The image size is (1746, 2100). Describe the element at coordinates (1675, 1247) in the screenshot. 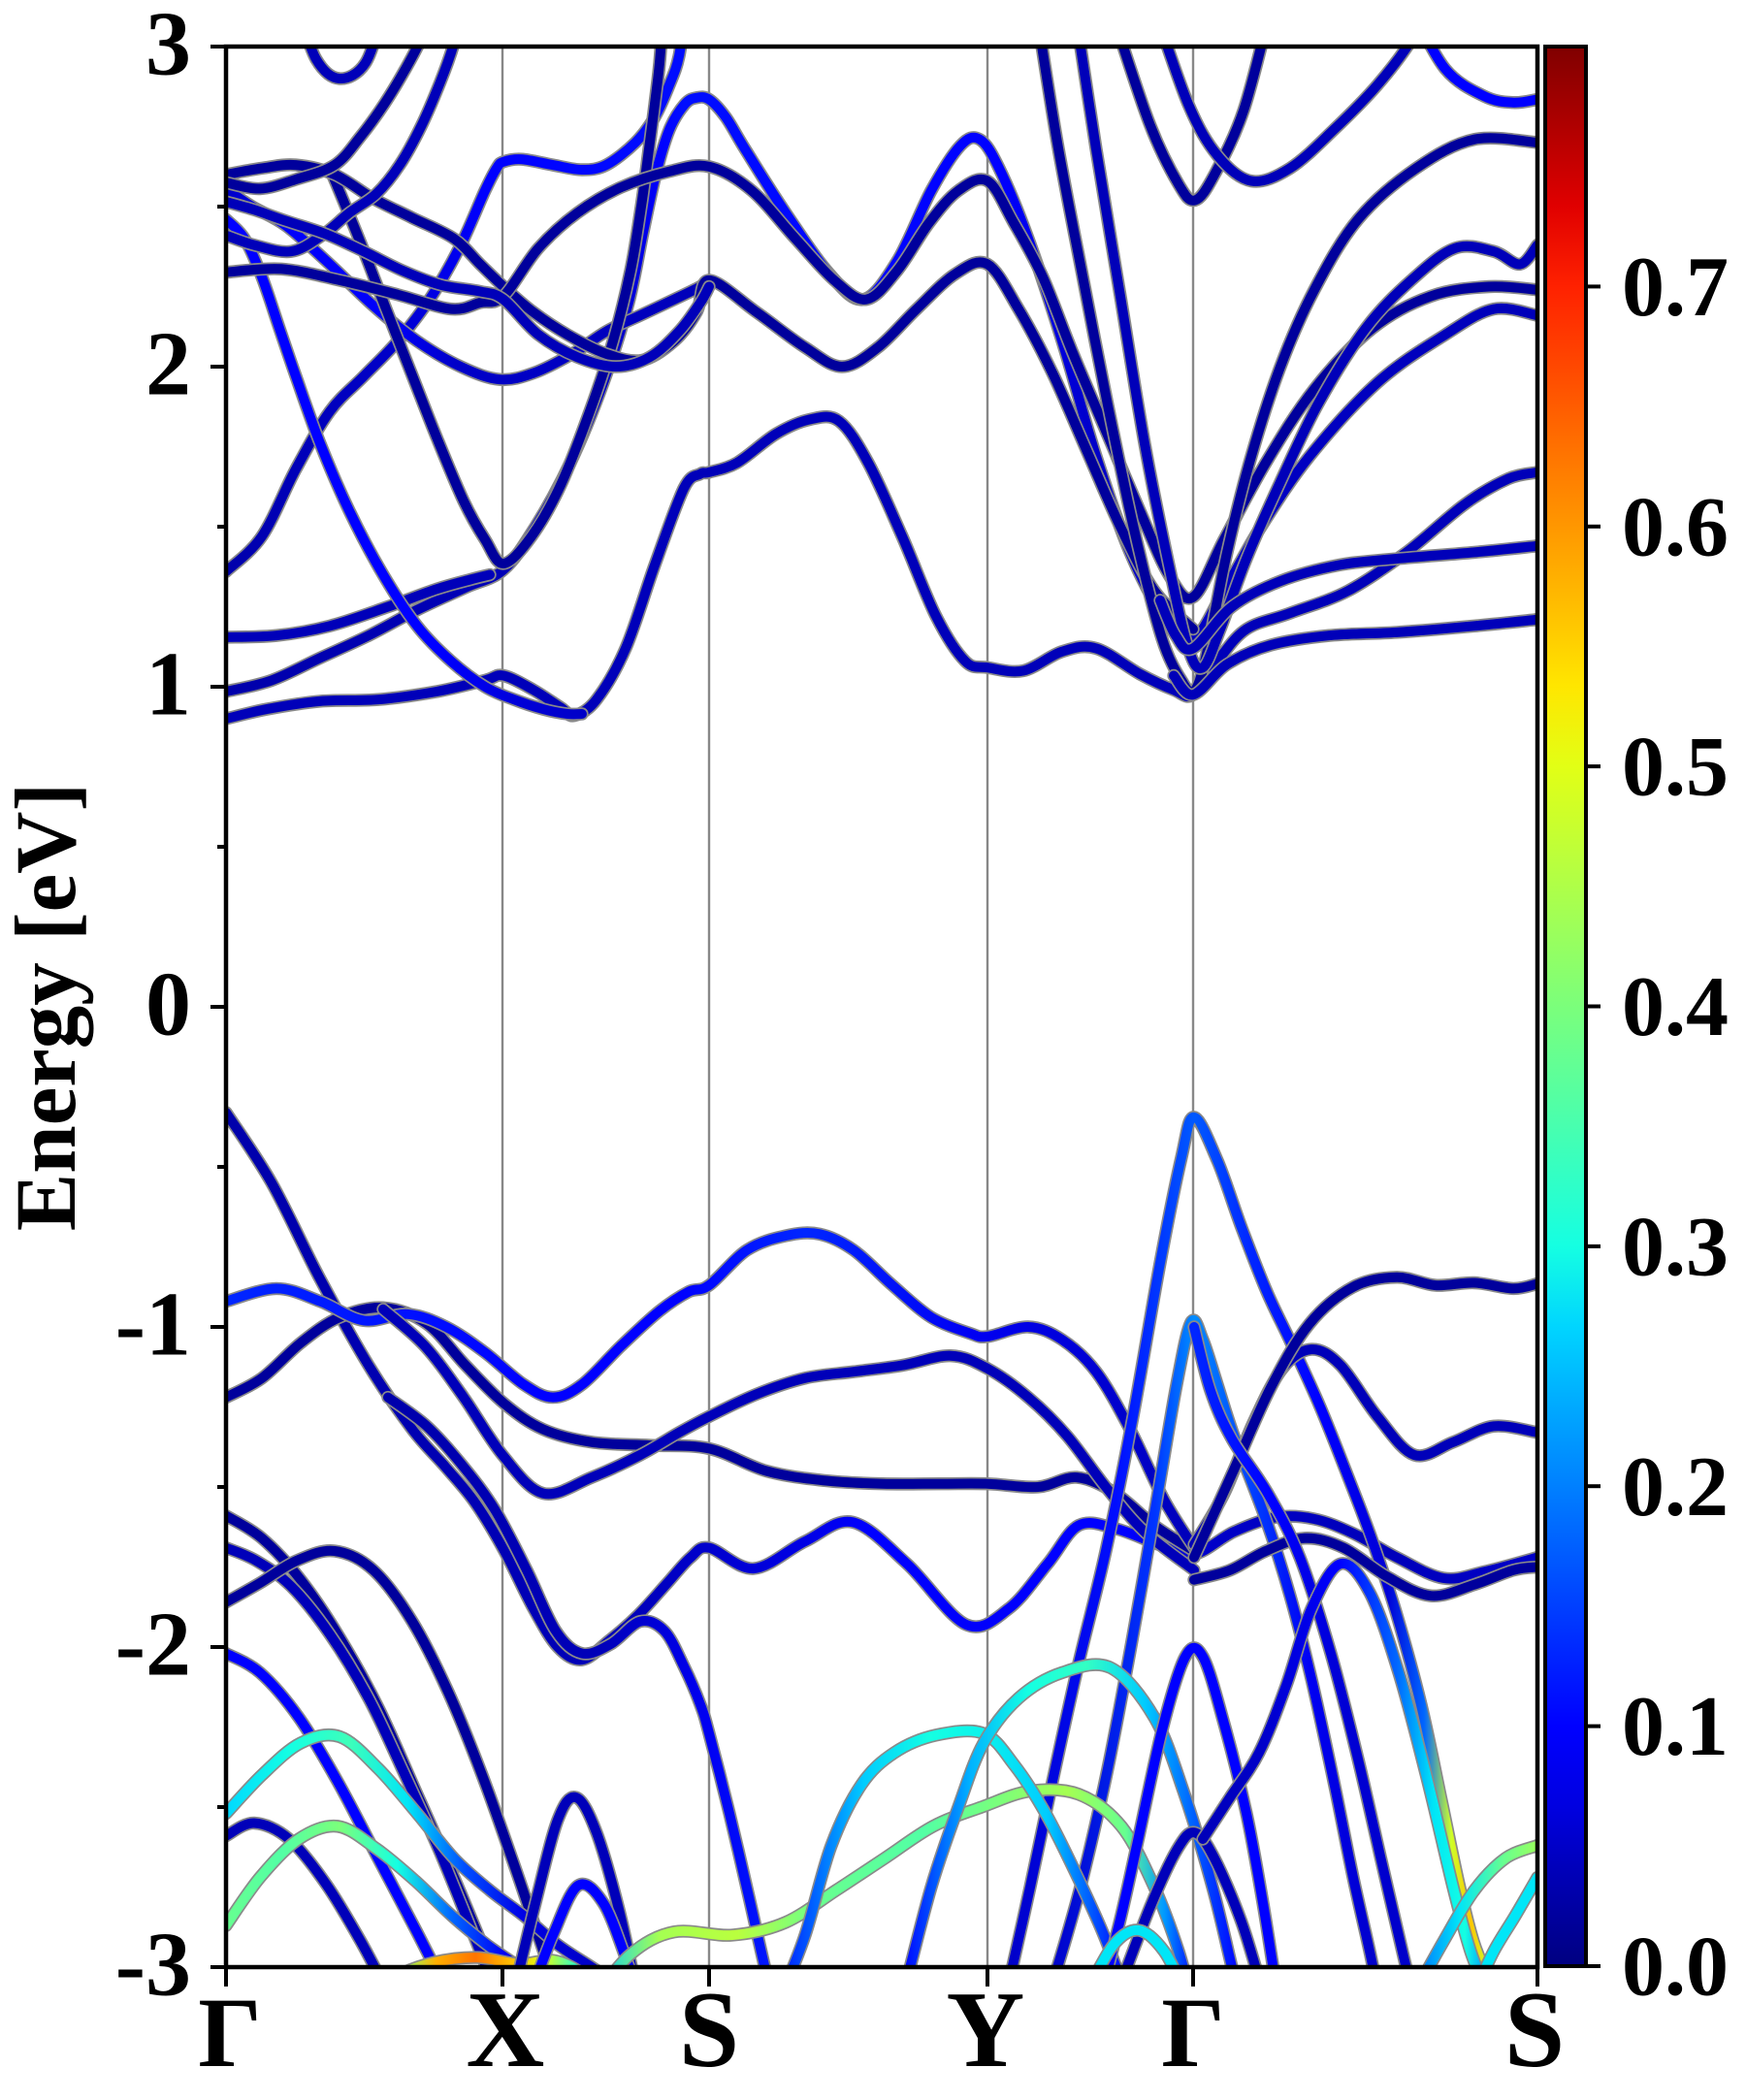

I see `svg-text: 0.3` at that location.